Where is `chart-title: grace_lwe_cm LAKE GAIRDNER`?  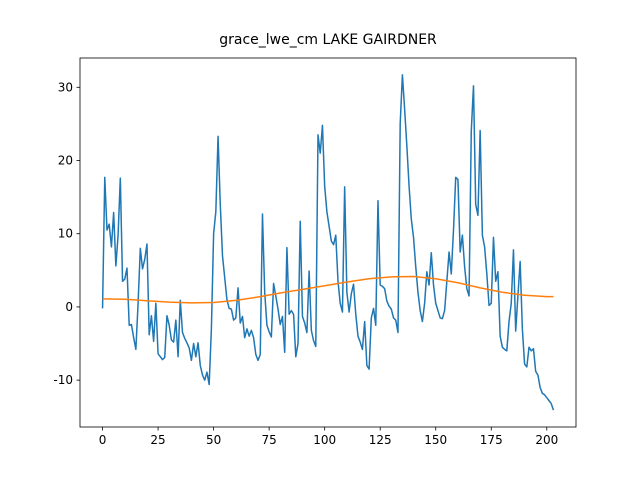 chart-title: grace_lwe_cm LAKE GAIRDNER is located at coordinates (328, 40).